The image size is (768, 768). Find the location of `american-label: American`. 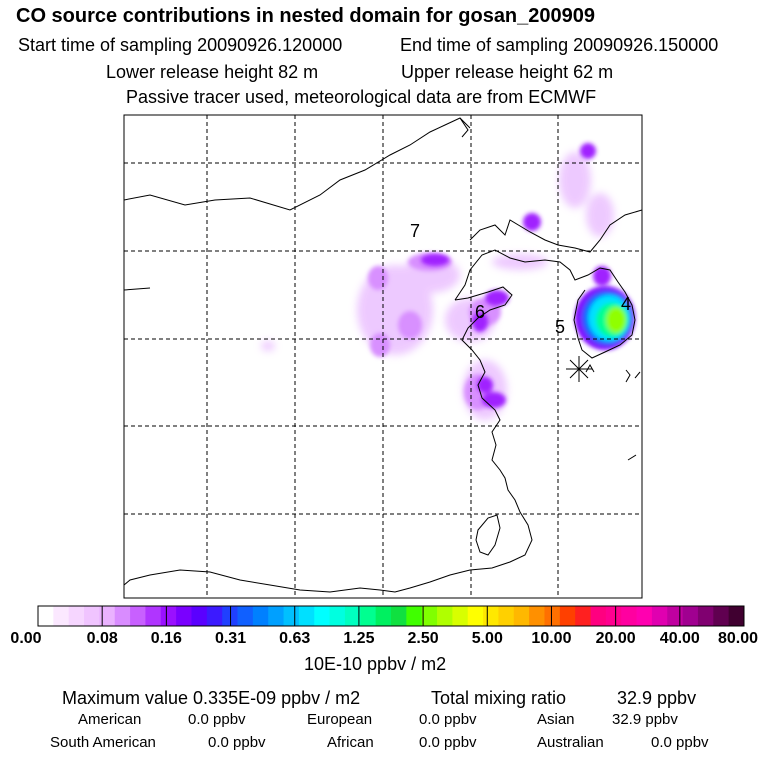

american-label: American is located at coordinates (110, 719).